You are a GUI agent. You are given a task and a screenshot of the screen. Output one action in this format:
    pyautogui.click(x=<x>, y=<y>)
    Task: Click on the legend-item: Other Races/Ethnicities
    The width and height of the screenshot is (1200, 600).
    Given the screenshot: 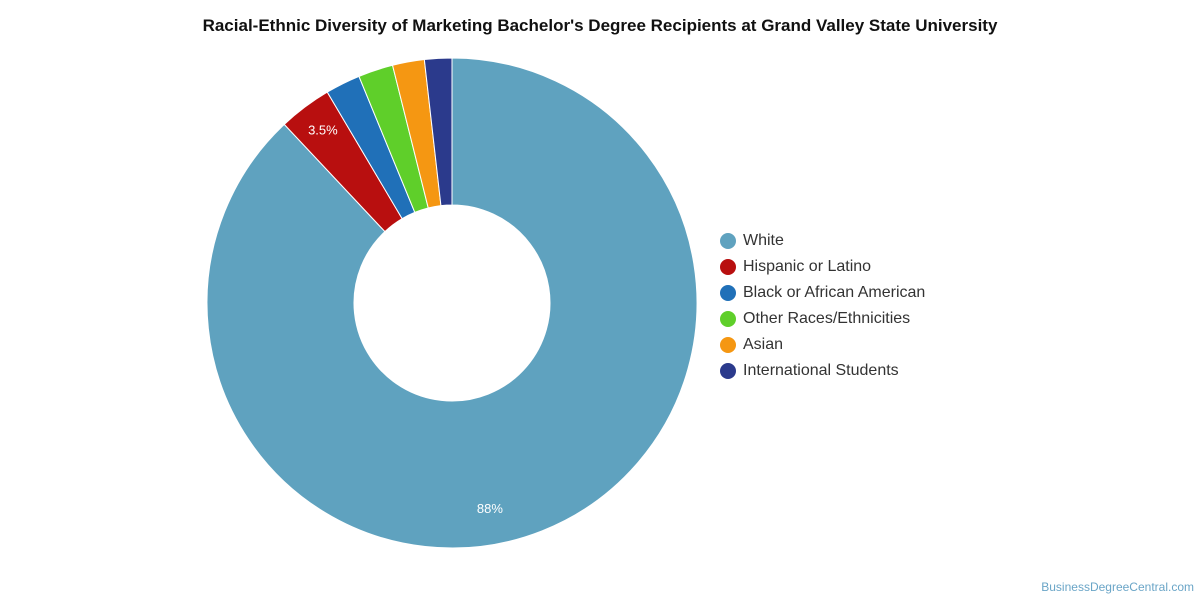 What is the action you would take?
    pyautogui.click(x=822, y=319)
    